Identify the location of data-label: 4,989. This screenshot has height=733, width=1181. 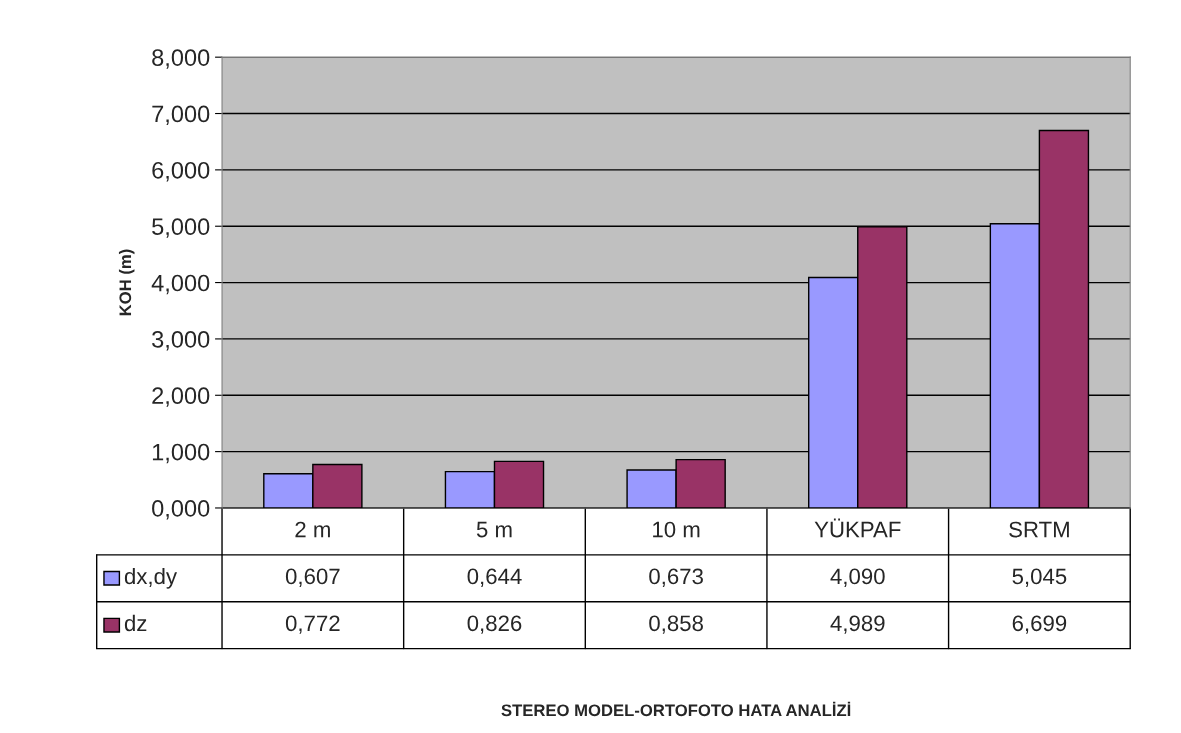
(857, 624).